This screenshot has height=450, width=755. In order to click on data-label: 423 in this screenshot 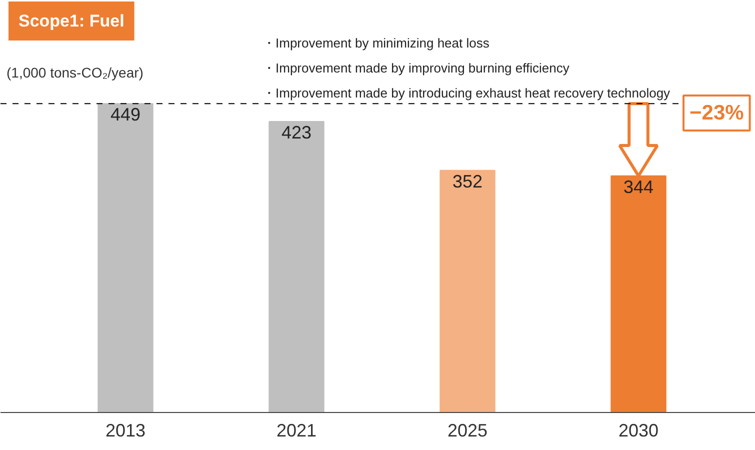, I will do `click(296, 132)`.